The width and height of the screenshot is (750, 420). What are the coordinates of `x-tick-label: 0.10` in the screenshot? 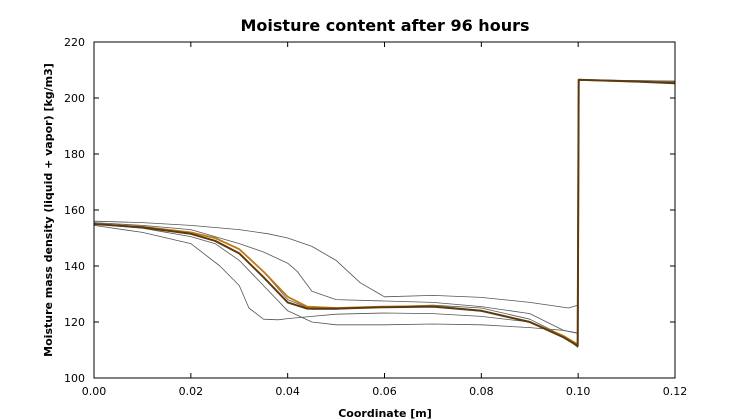 It's located at (578, 391).